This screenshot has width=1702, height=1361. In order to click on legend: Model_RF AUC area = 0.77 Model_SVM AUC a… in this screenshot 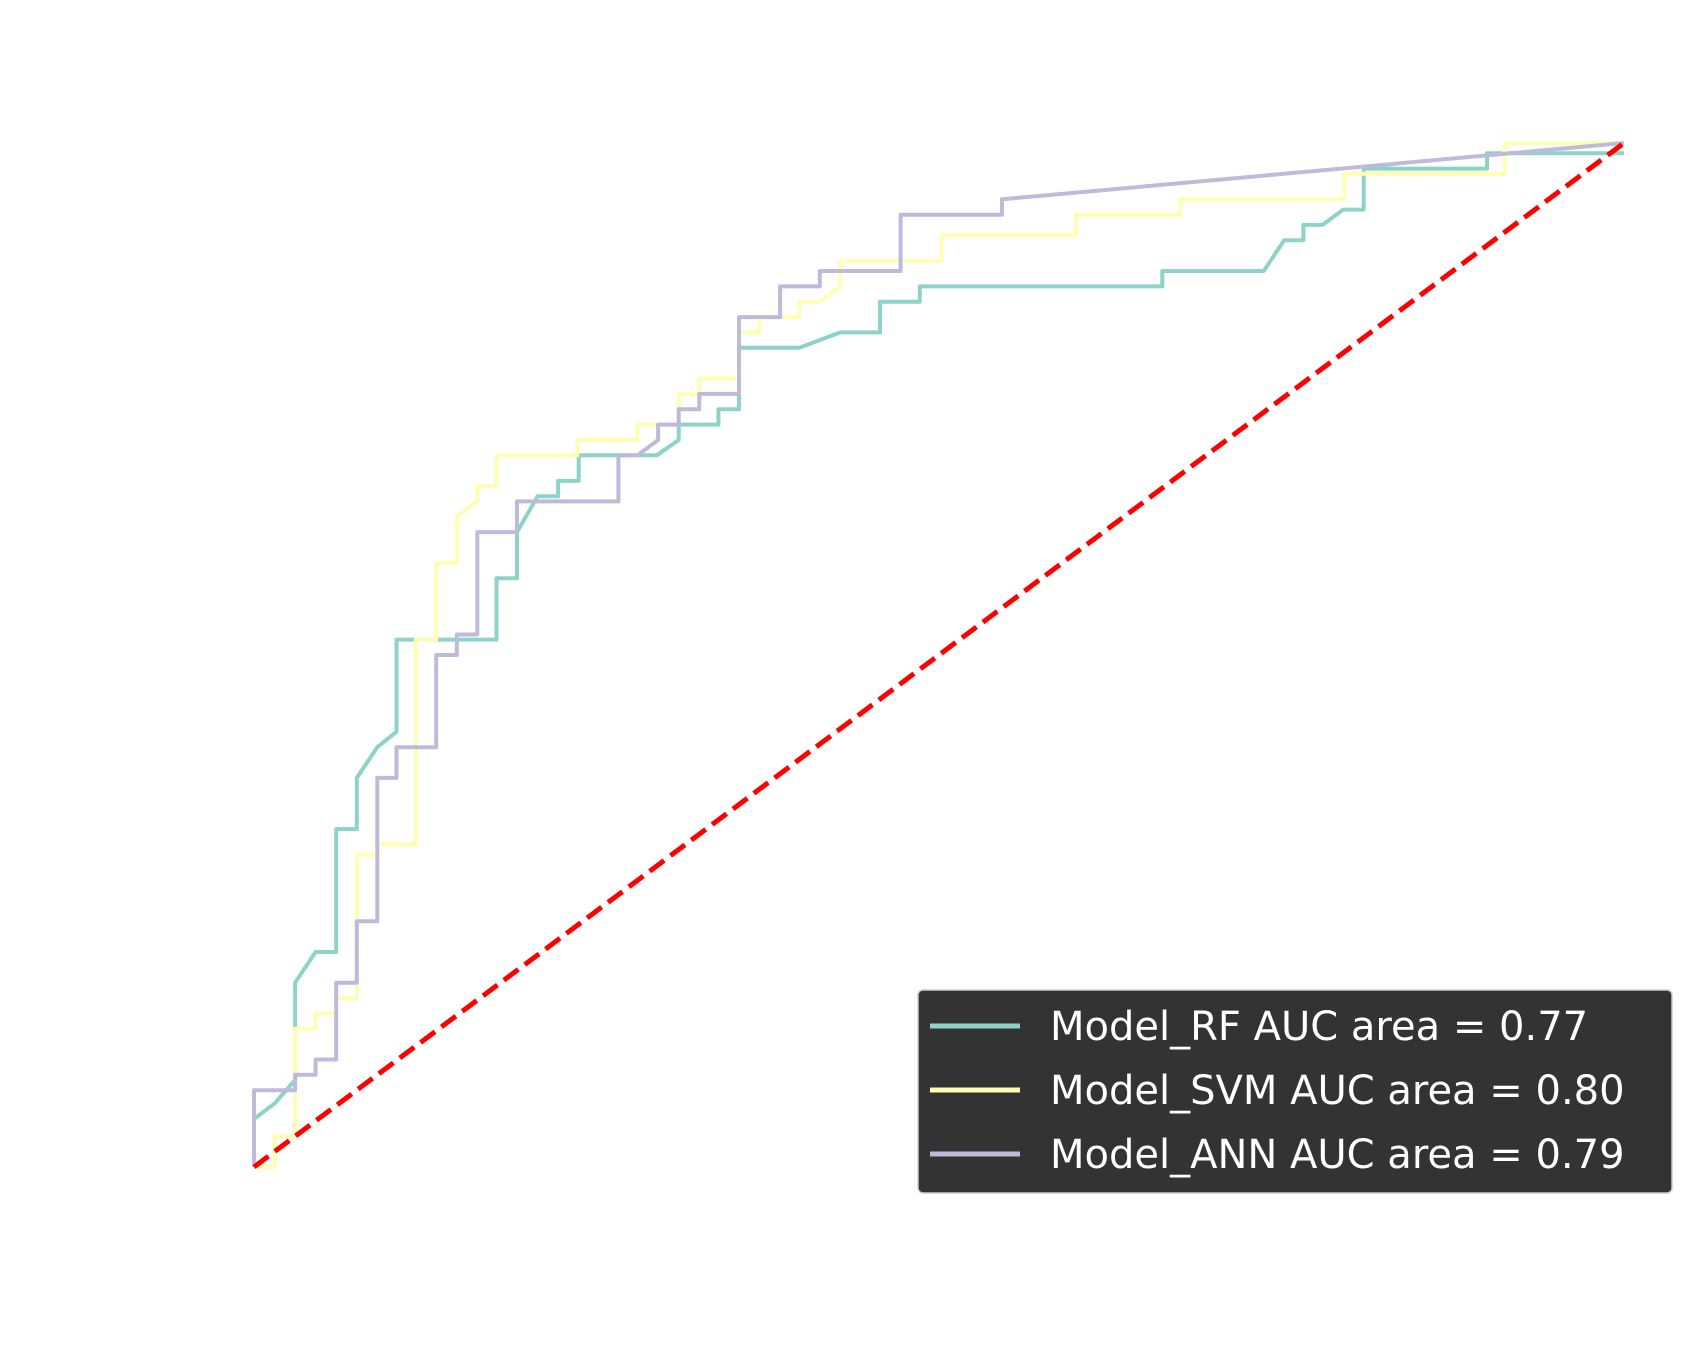, I will do `click(1295, 1091)`.